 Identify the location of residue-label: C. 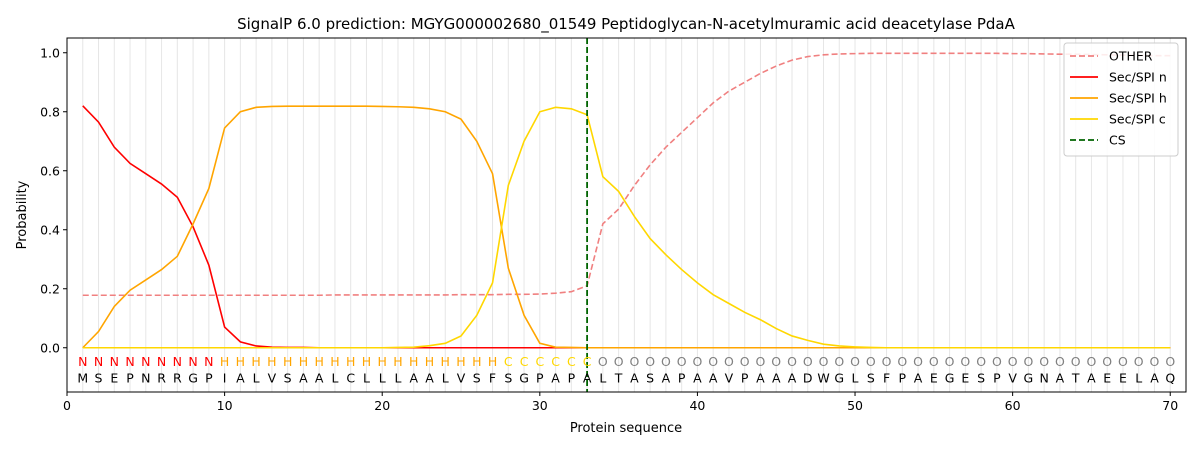
(350, 377).